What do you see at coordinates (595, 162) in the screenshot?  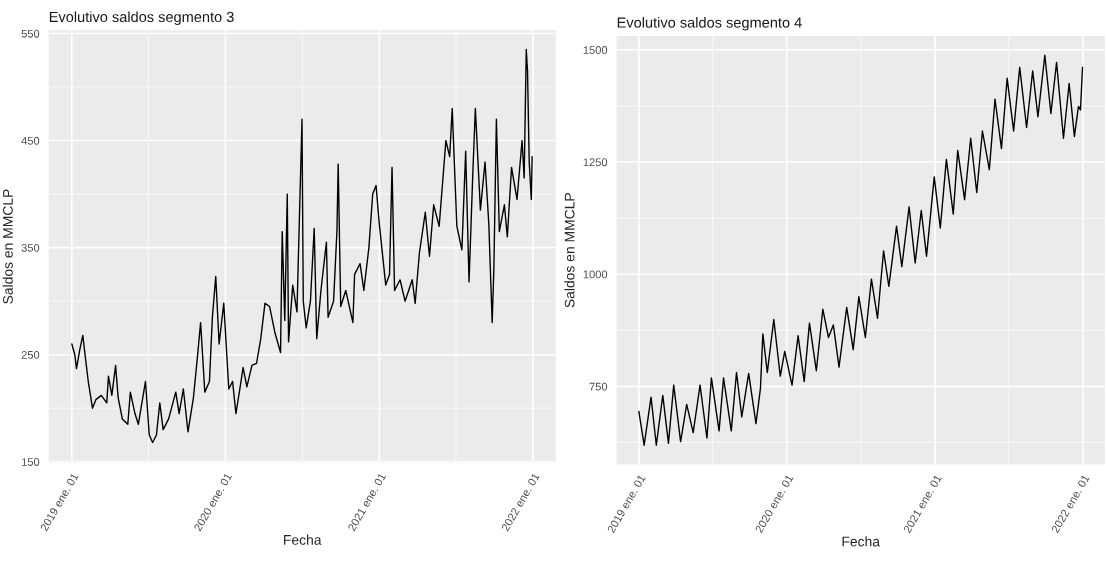 I see `y-tick-label: 1250` at bounding box center [595, 162].